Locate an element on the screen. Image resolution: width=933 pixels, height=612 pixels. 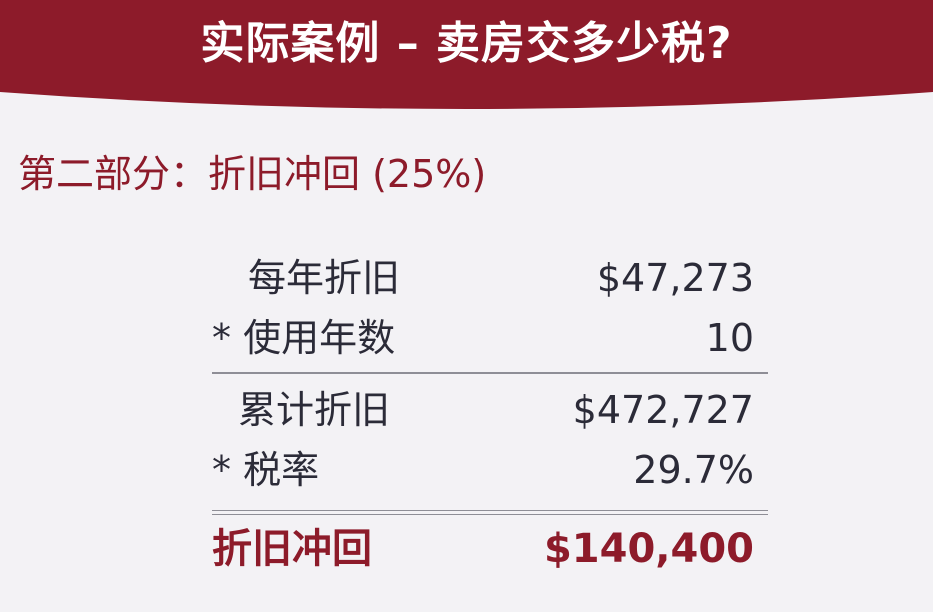
calc-value-years-used: 10 is located at coordinates (729, 338).